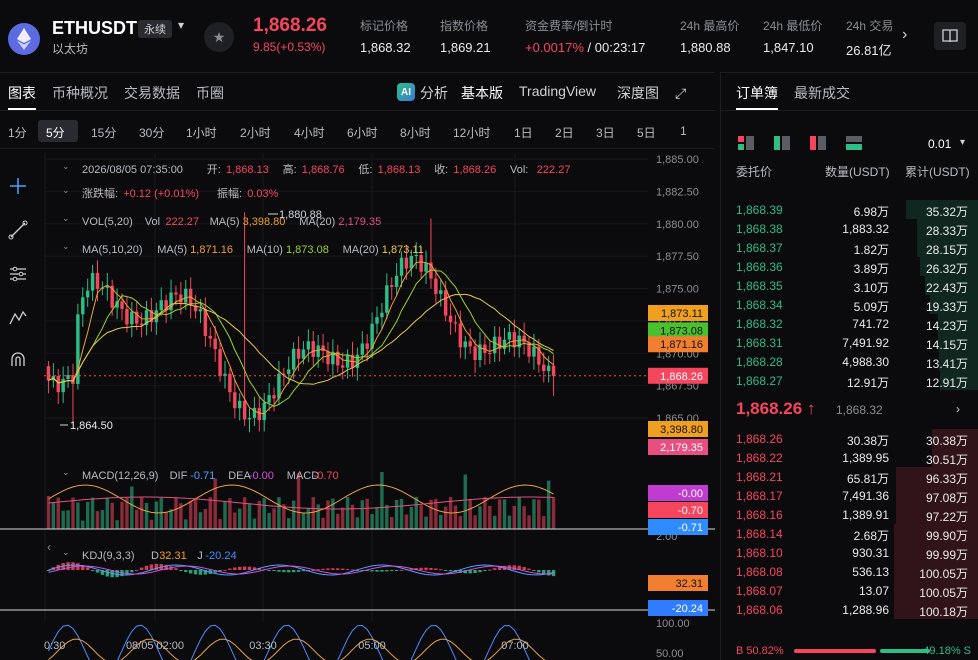 The height and width of the screenshot is (660, 978). What do you see at coordinates (849, 323) in the screenshot?
I see `bid-row: 1,868.32 741.72 14.23万` at bounding box center [849, 323].